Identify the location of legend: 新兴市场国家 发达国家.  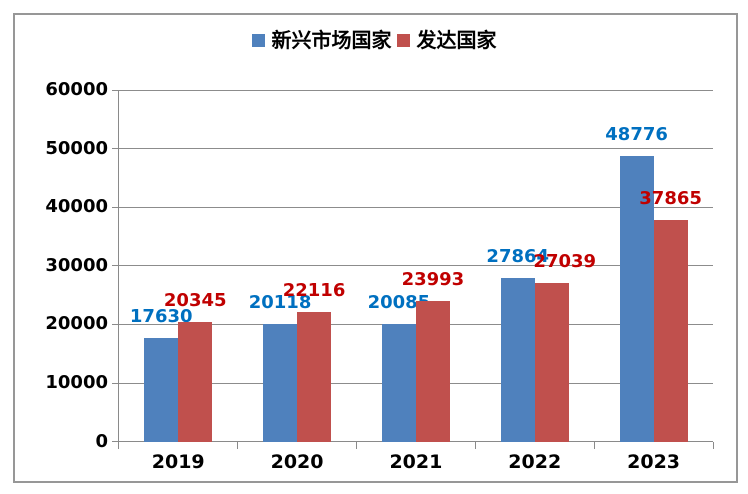
(374, 40).